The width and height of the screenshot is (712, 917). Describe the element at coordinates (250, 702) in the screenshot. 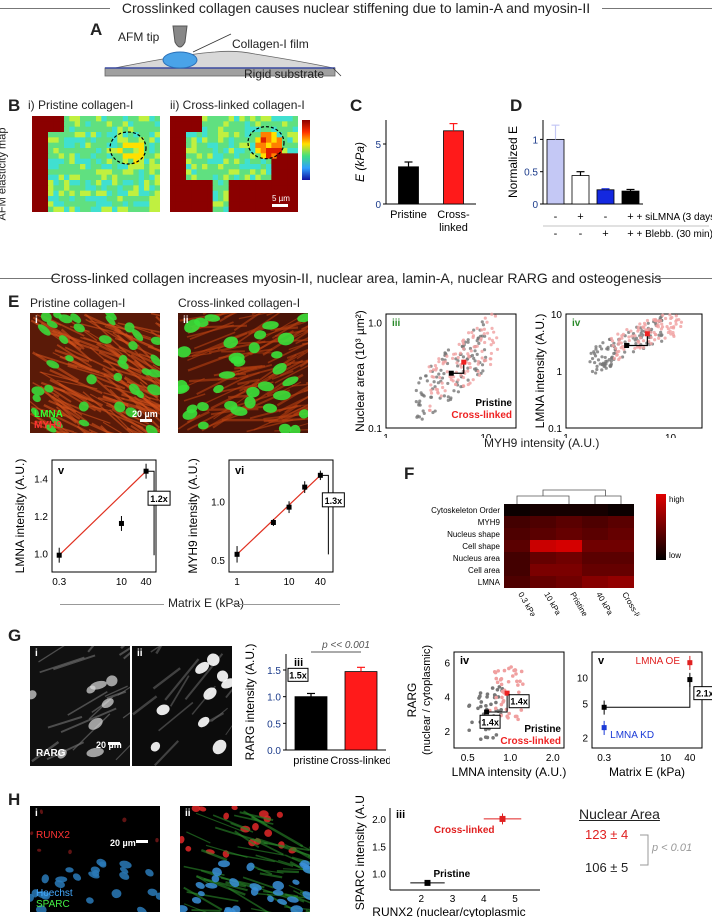

I see `y-axis-label: RARG intensity (A.U.)` at that location.